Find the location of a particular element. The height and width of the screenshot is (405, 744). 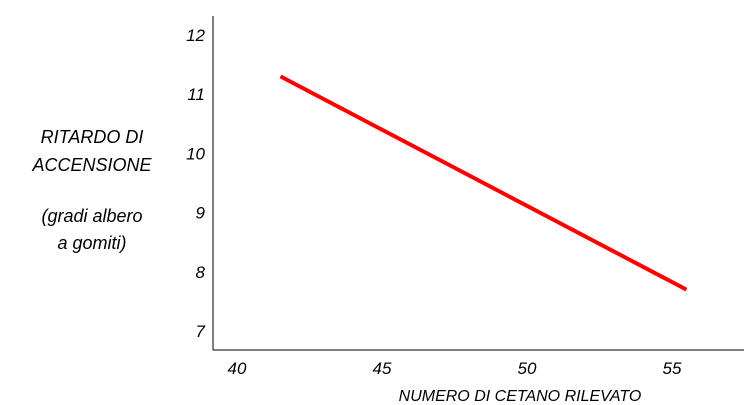

x-tick-label: 45 is located at coordinates (382, 368).